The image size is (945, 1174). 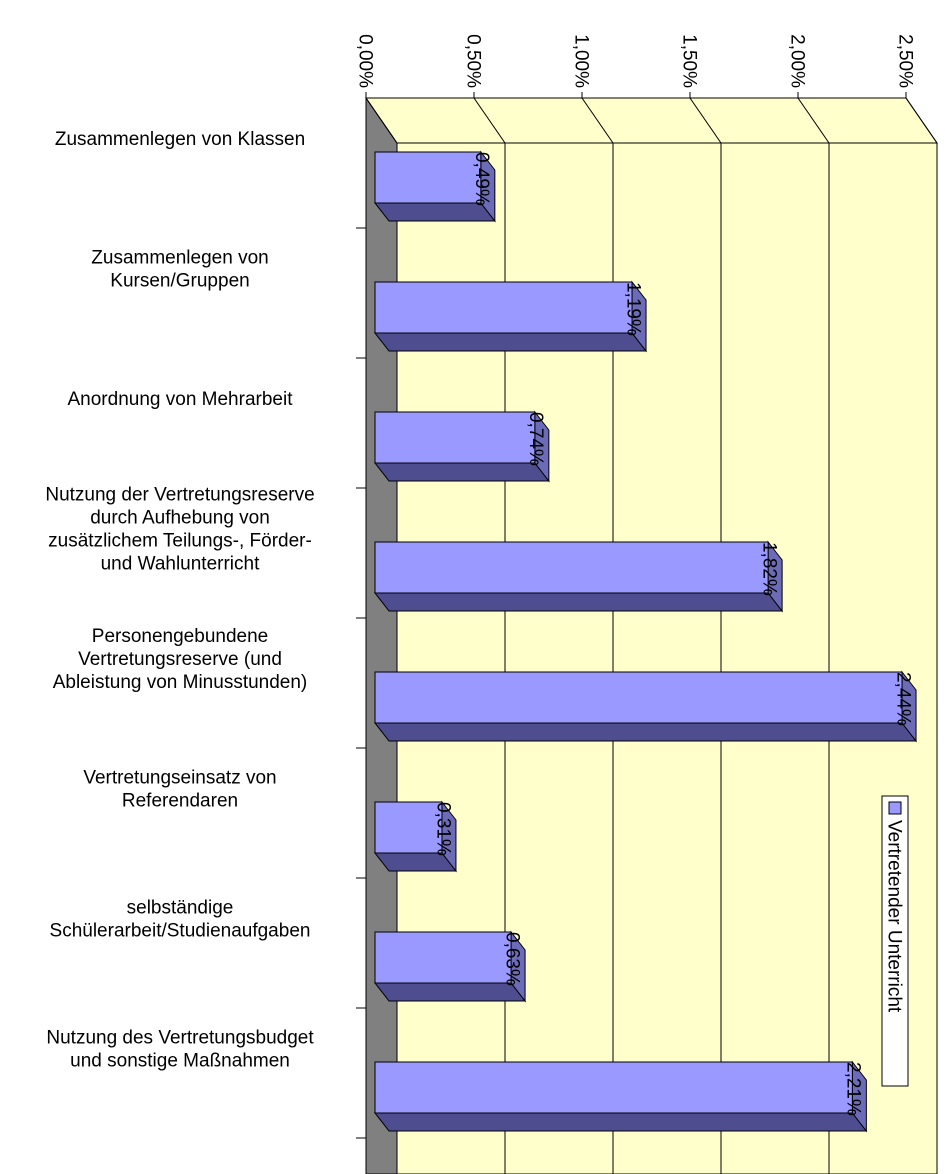 What do you see at coordinates (442, 829) in the screenshot?
I see `value-label: 0,31%` at bounding box center [442, 829].